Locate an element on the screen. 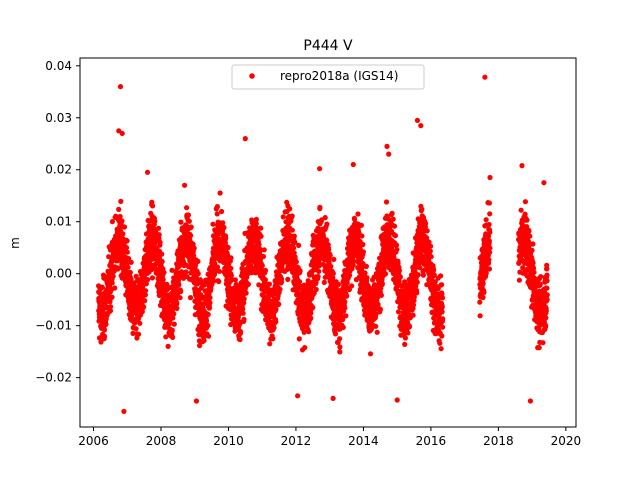  y-tick-label: 0.03 is located at coordinates (58, 118).